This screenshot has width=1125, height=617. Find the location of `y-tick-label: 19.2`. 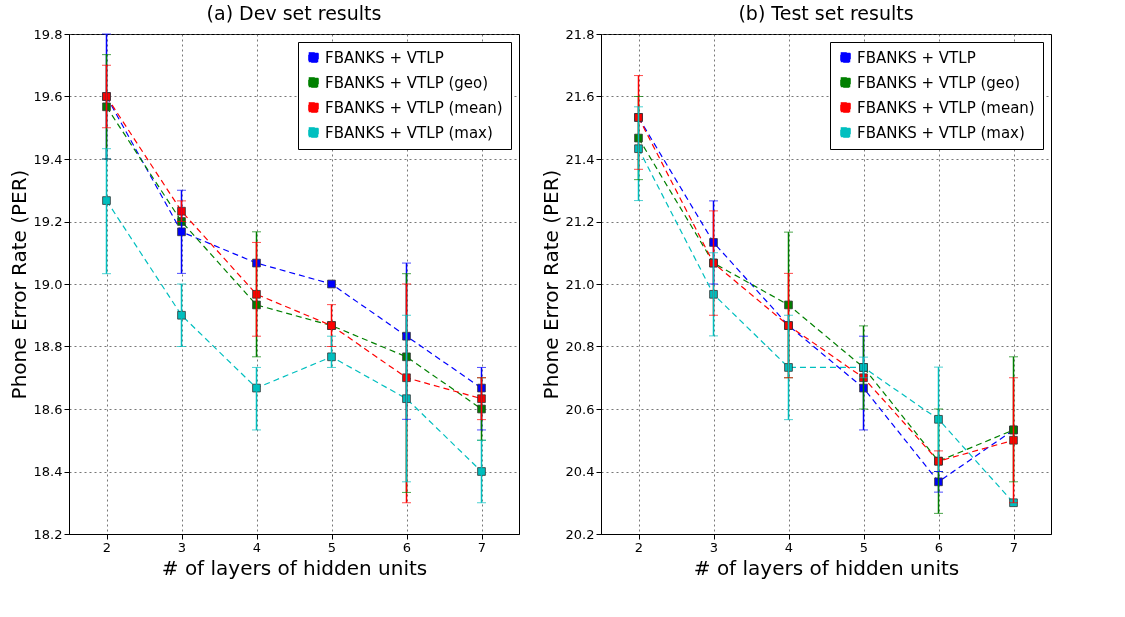

y-tick-label: 19.2 is located at coordinates (48, 221).